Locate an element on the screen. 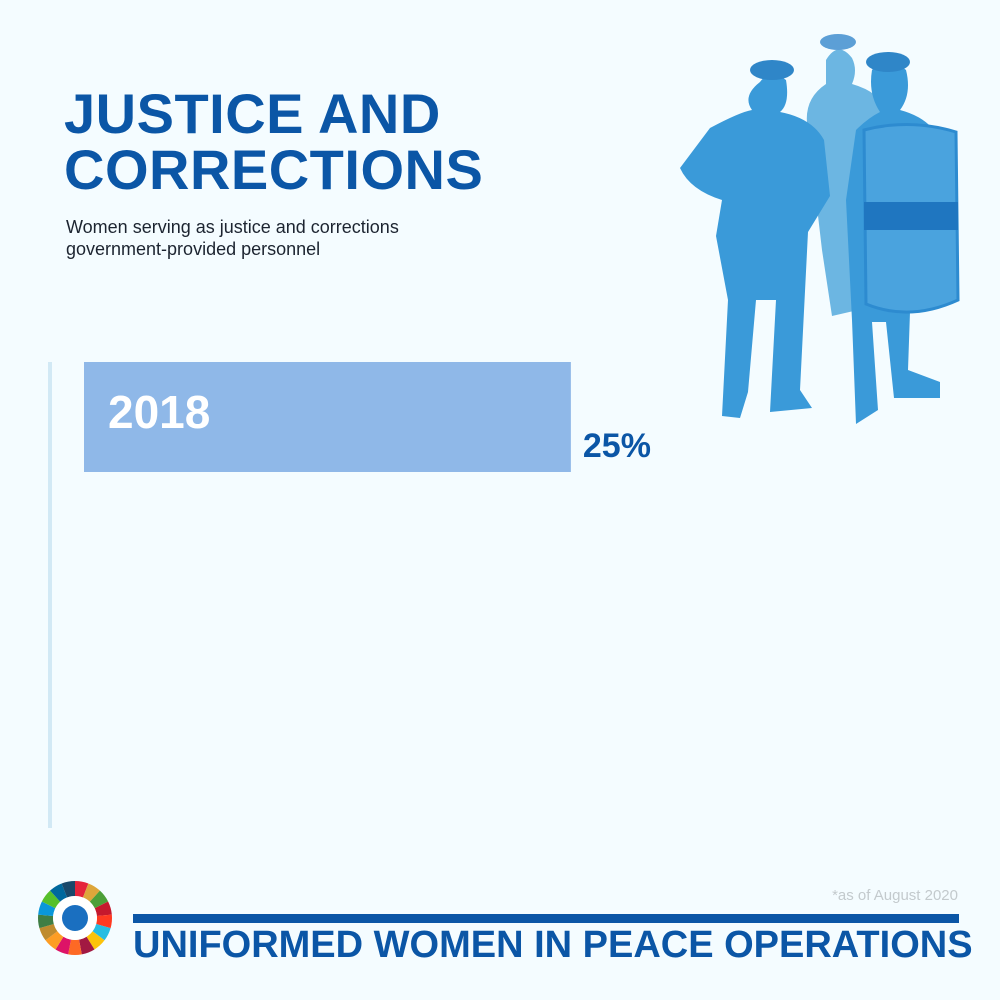 The image size is (1000, 1000). footer-rule is located at coordinates (546, 918).